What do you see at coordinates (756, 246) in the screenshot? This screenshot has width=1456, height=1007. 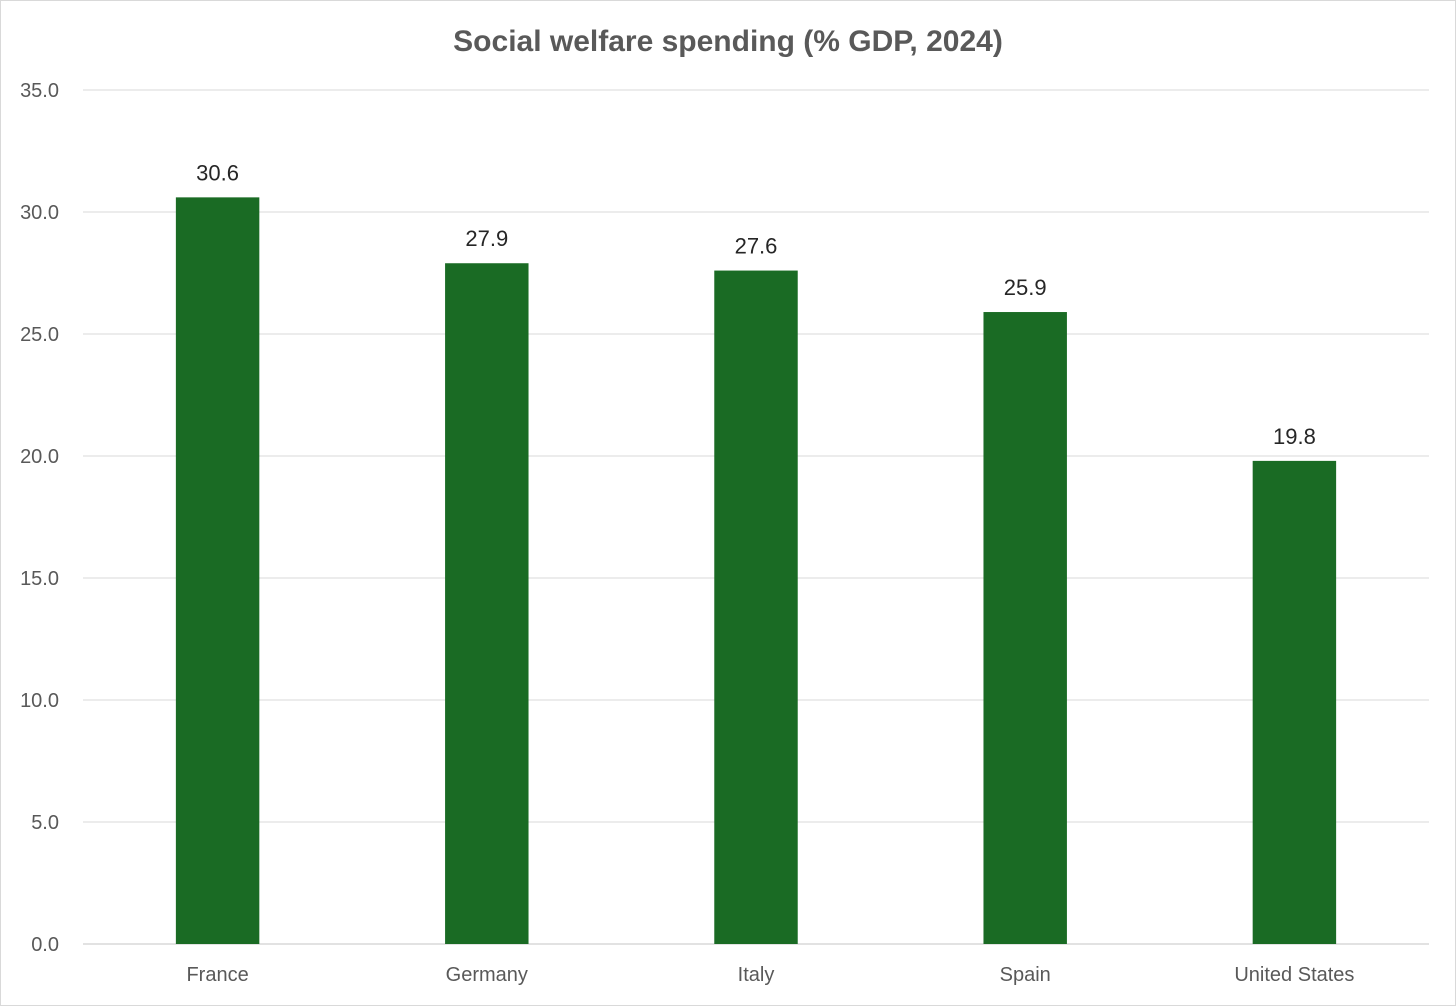 I see `data-label: 27.6` at bounding box center [756, 246].